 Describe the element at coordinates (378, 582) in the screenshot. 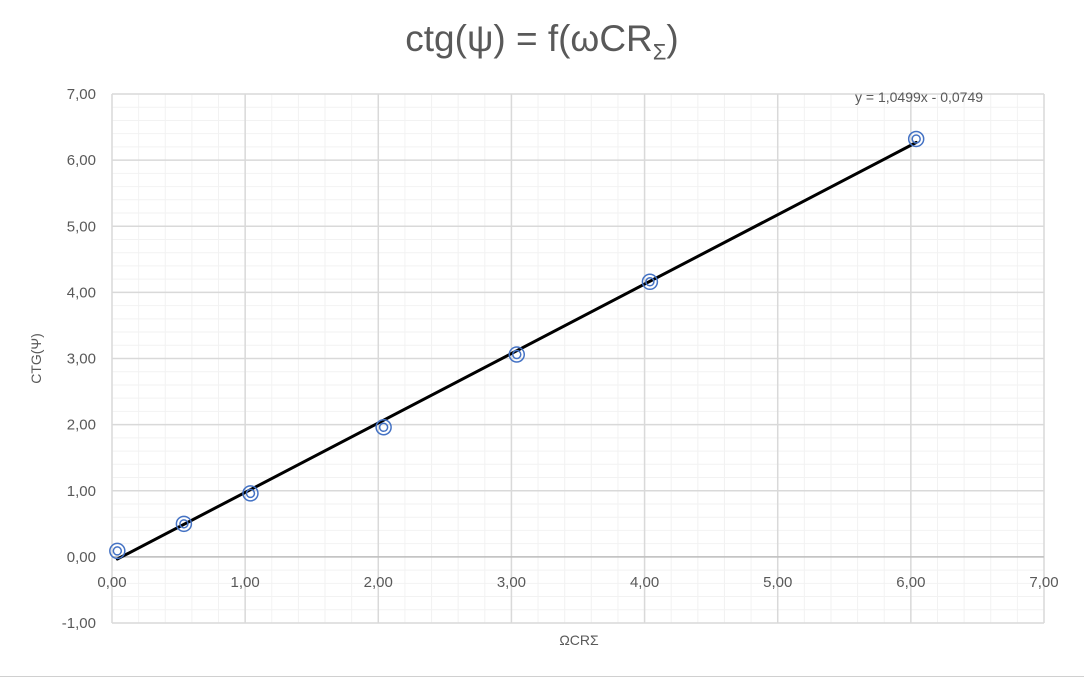

I see `x-tick-label: 2,00` at that location.